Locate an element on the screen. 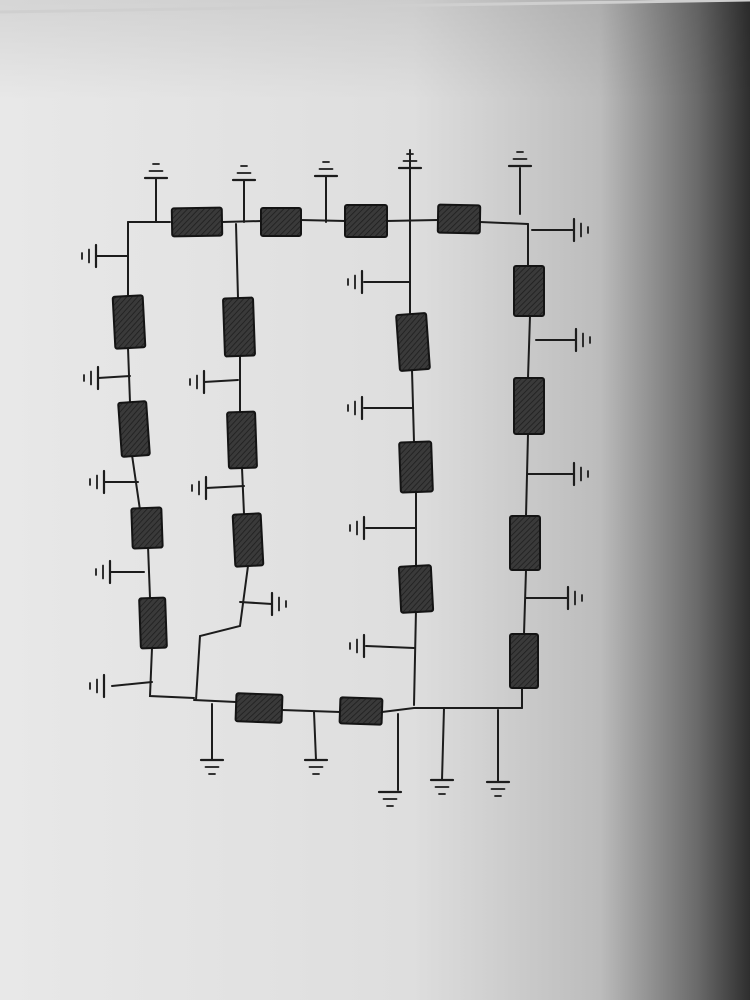 The height and width of the screenshot is (1000, 750). paper-edge is located at coordinates (375, 7).